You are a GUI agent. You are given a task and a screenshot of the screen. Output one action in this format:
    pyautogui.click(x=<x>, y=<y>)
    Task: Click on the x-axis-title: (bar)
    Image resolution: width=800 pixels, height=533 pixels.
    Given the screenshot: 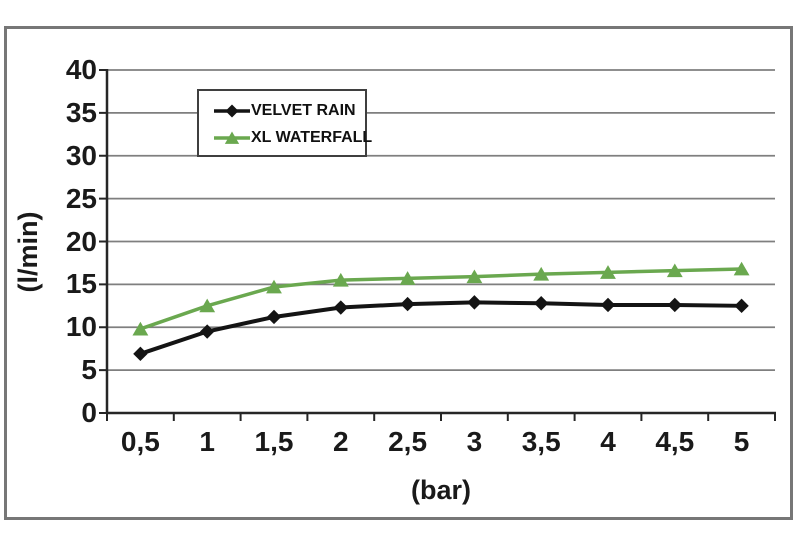 What is the action you would take?
    pyautogui.click(x=441, y=490)
    